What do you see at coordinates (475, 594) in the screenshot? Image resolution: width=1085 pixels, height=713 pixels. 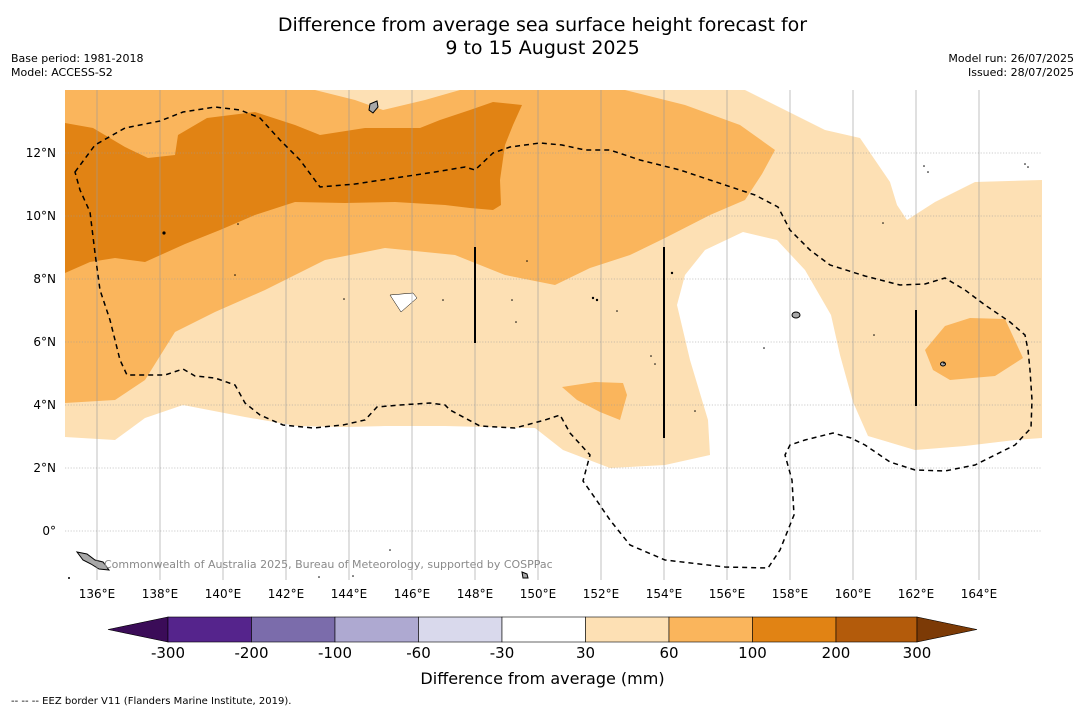 I see `lon-label-148e: 148°E` at bounding box center [475, 594].